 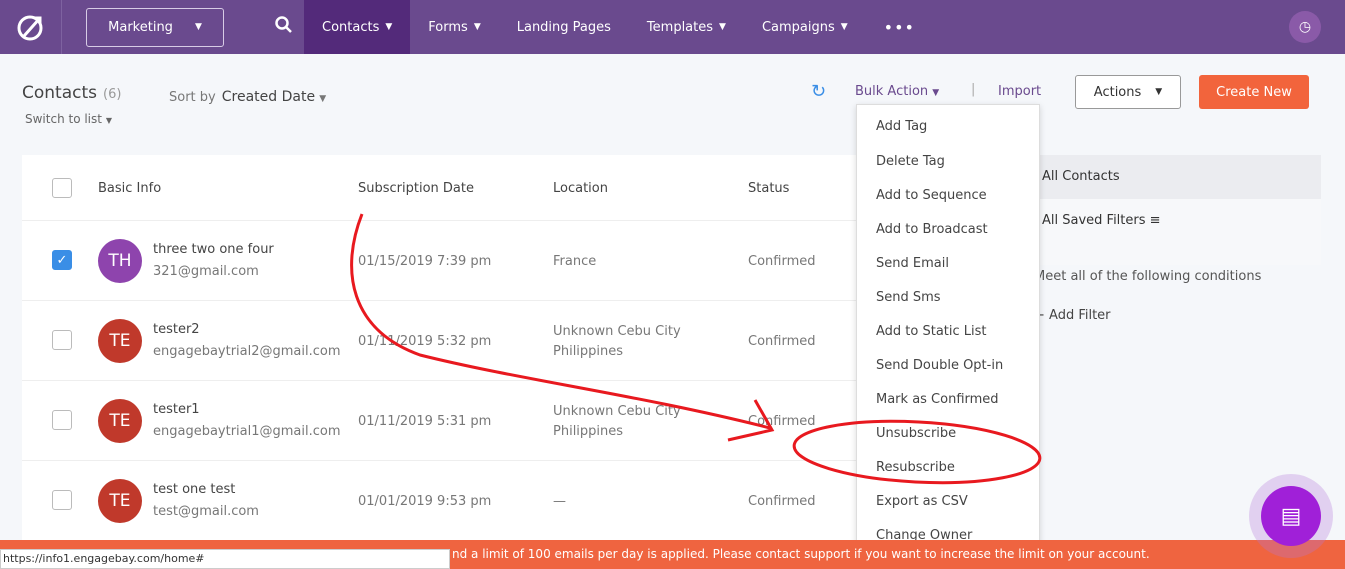 I want to click on nav-contacts: Contacts ▼, so click(x=357, y=27).